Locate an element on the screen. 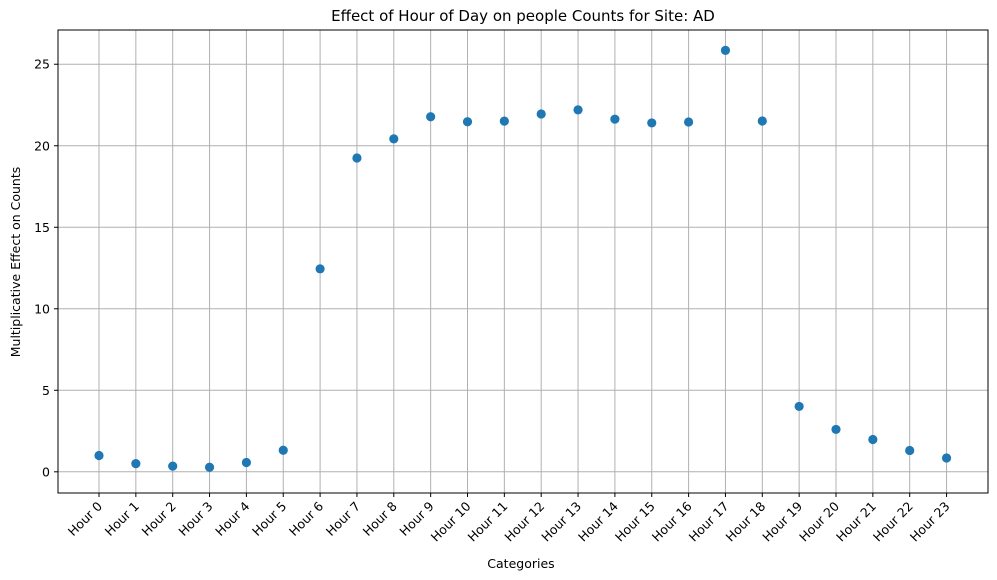  x-tick-label: Hour 13 is located at coordinates (561, 522).